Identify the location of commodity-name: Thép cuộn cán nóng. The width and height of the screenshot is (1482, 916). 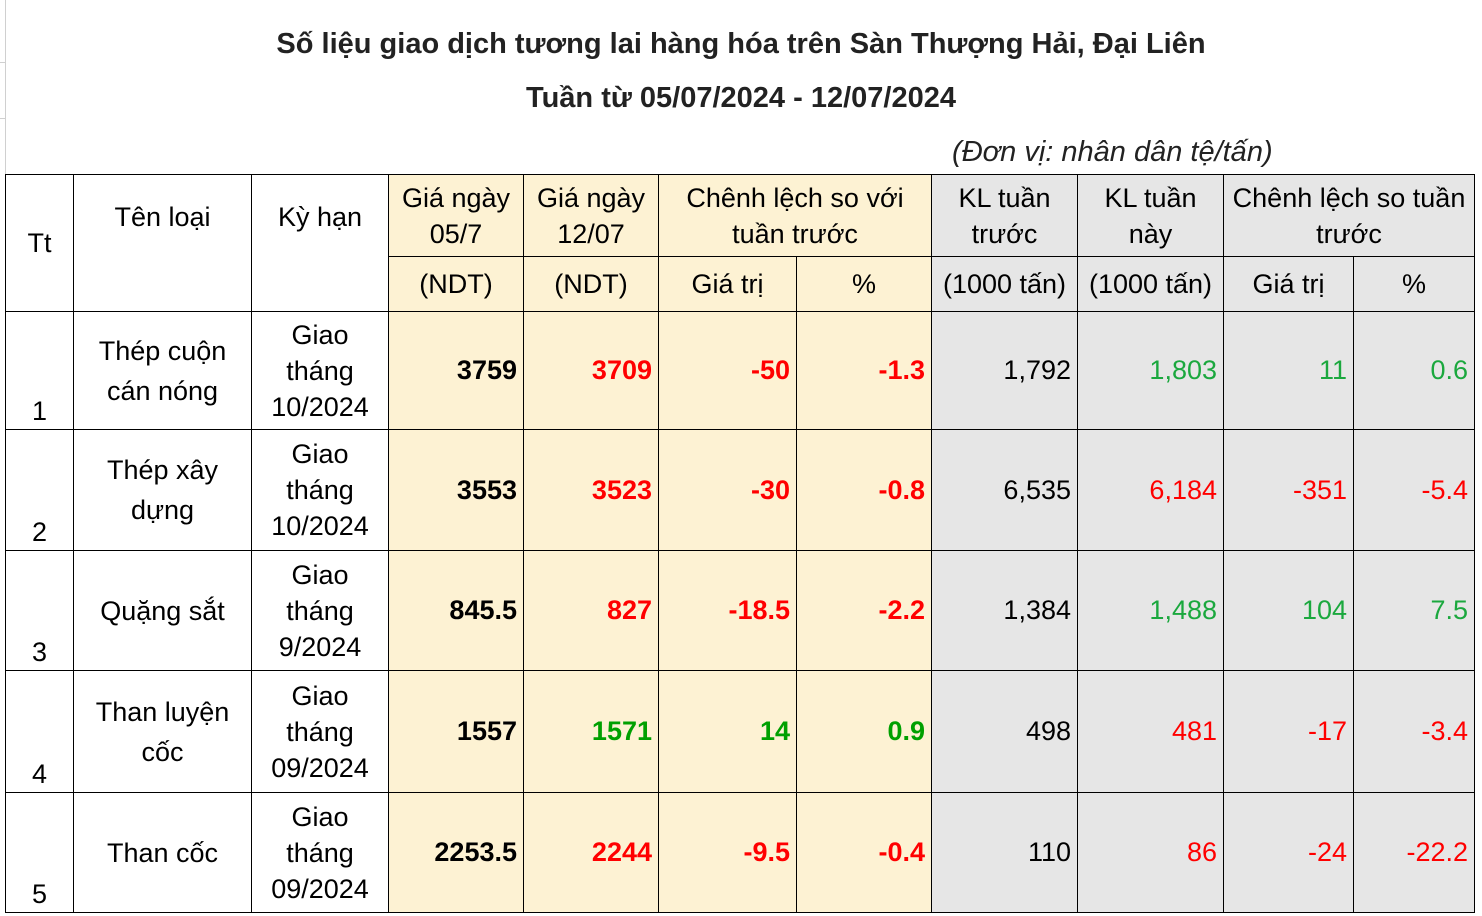
(162, 370).